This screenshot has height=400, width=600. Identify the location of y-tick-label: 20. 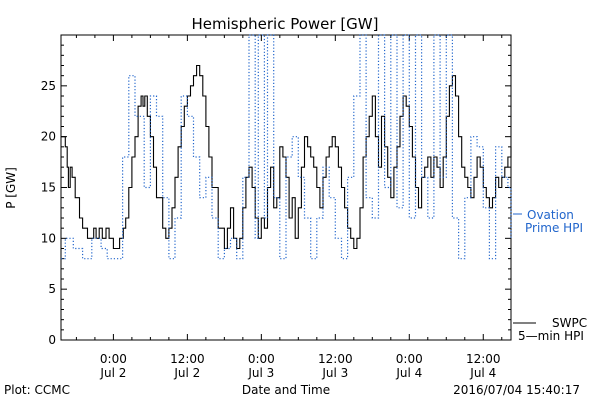
(48, 137).